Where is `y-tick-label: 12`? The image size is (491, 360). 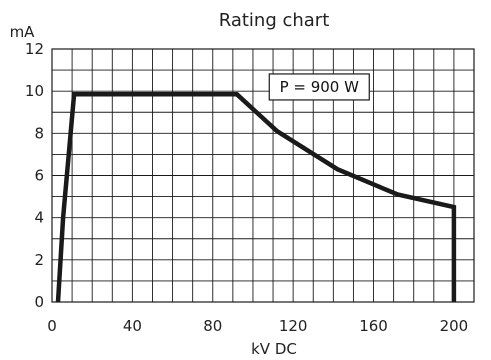
y-tick-label: 12 is located at coordinates (34, 49).